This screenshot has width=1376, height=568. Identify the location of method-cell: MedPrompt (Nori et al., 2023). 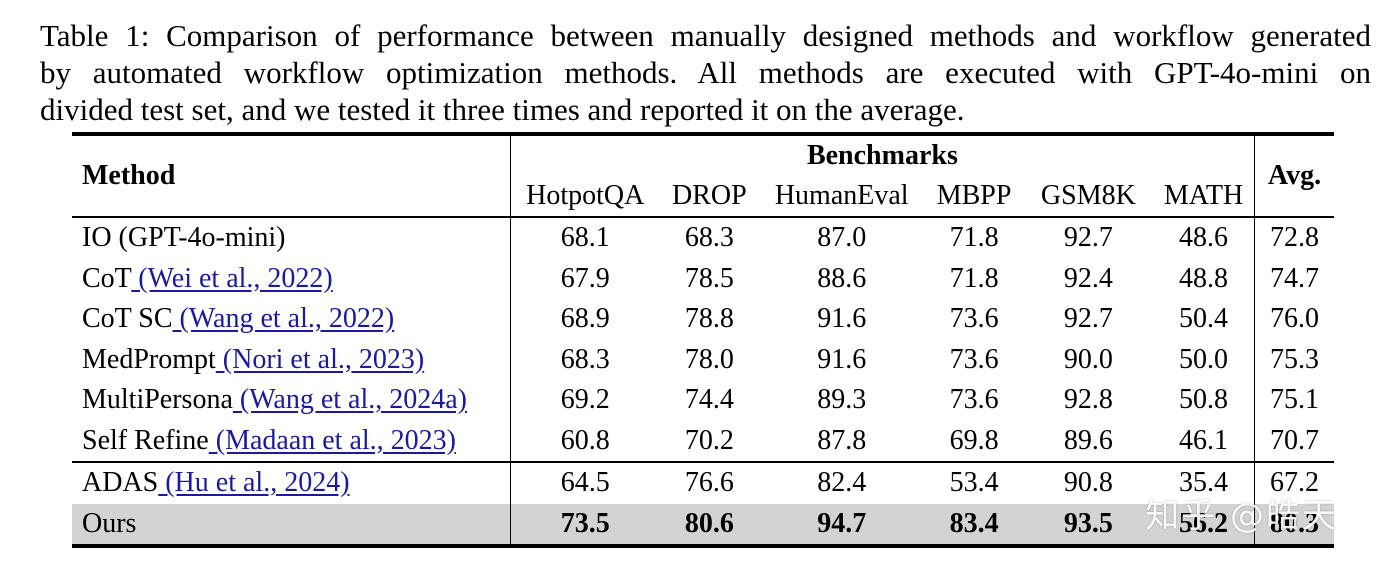
(291, 359).